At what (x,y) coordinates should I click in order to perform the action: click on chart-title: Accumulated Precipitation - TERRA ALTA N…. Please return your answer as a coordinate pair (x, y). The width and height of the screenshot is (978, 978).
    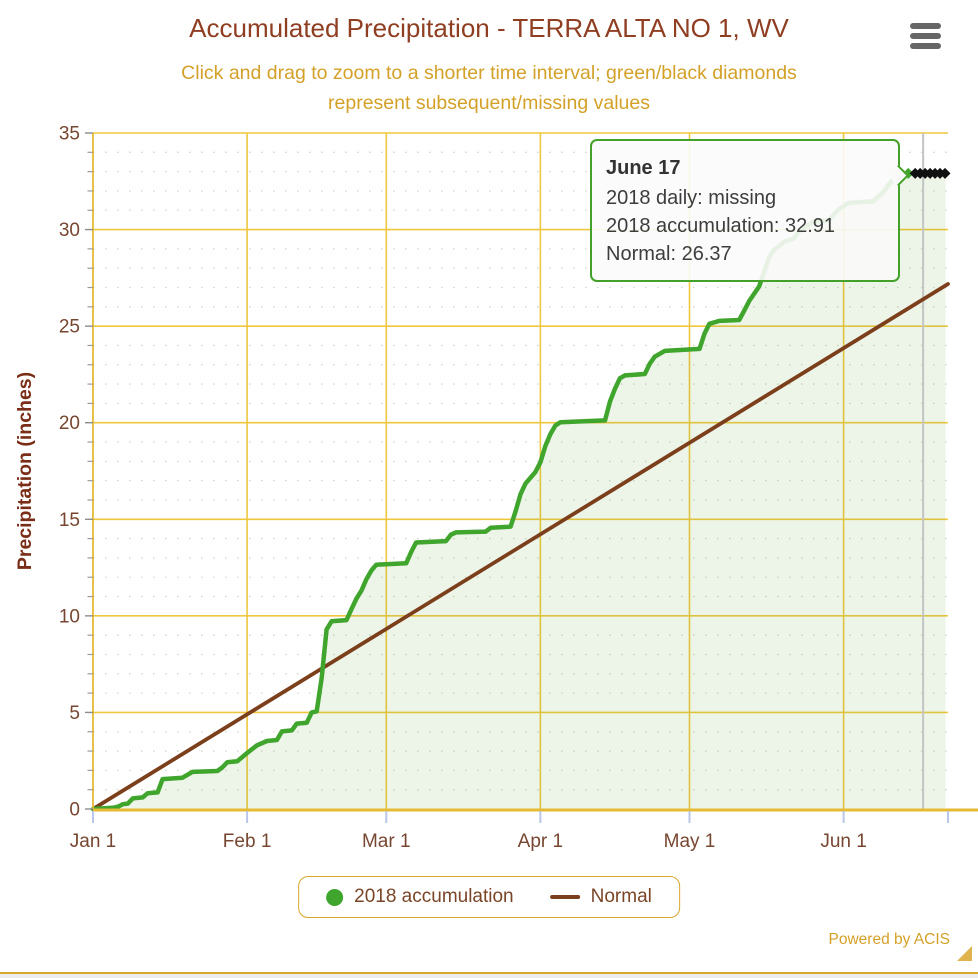
    Looking at the image, I should click on (489, 28).